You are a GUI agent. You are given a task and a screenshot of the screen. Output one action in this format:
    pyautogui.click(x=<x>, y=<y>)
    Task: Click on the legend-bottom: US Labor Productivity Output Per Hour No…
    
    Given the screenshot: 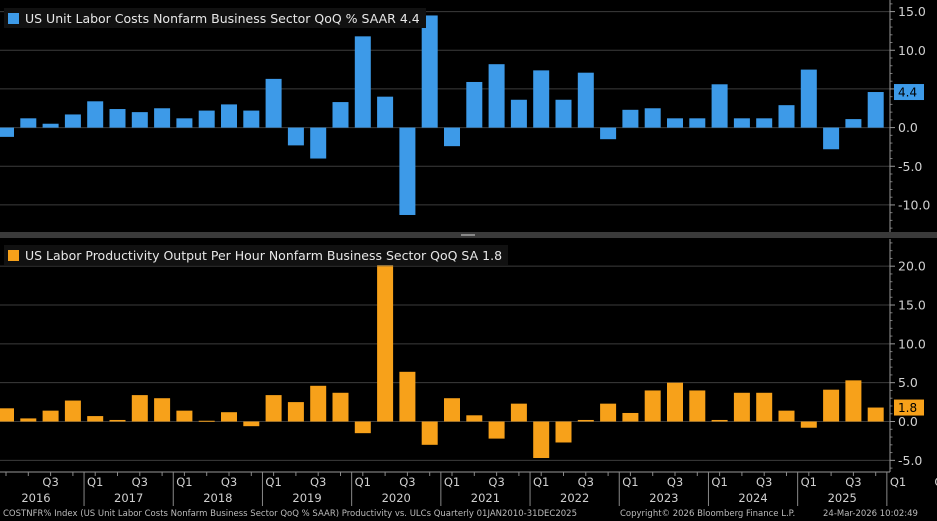 What is the action you would take?
    pyautogui.click(x=256, y=255)
    